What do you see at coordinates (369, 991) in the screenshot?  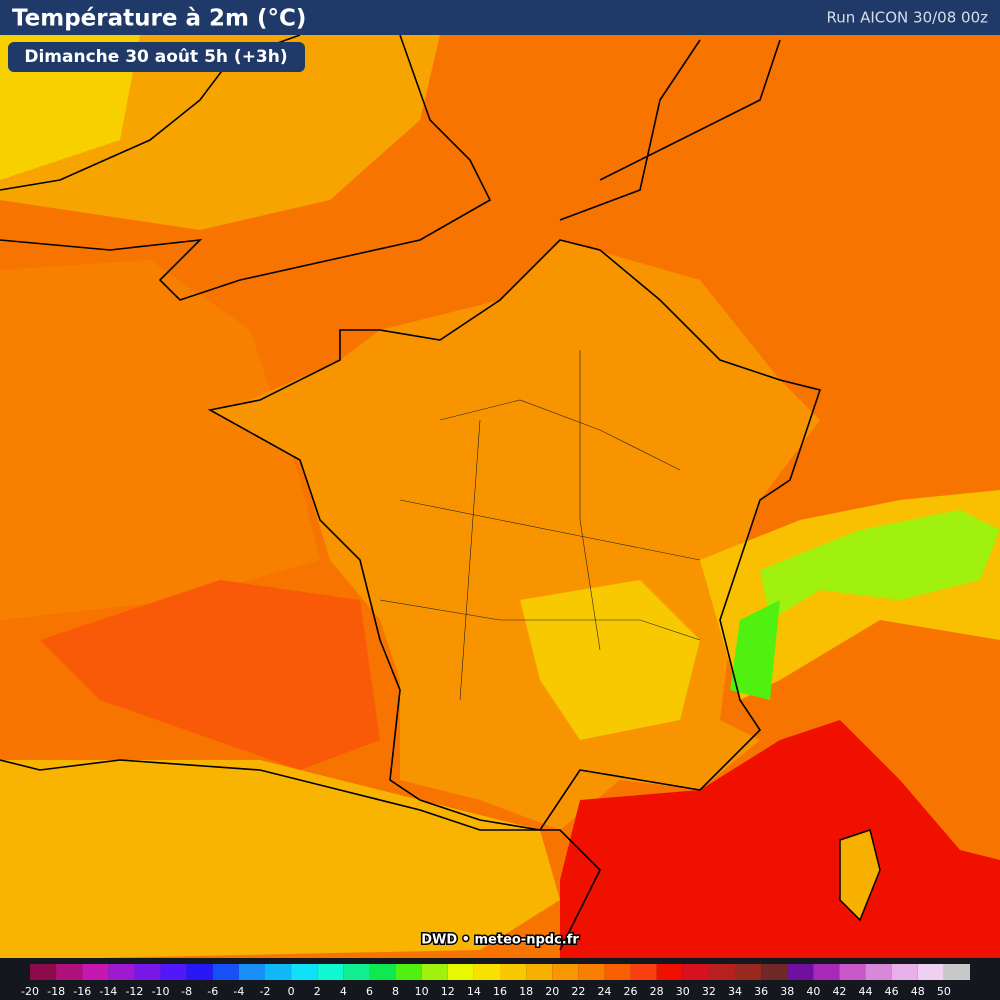 I see `legend-label: 6` at bounding box center [369, 991].